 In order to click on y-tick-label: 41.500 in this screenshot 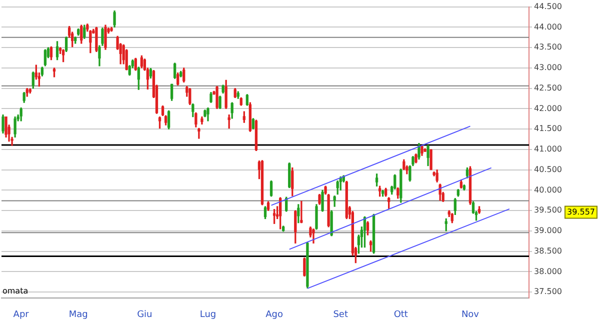, I will do `click(548, 129)`.